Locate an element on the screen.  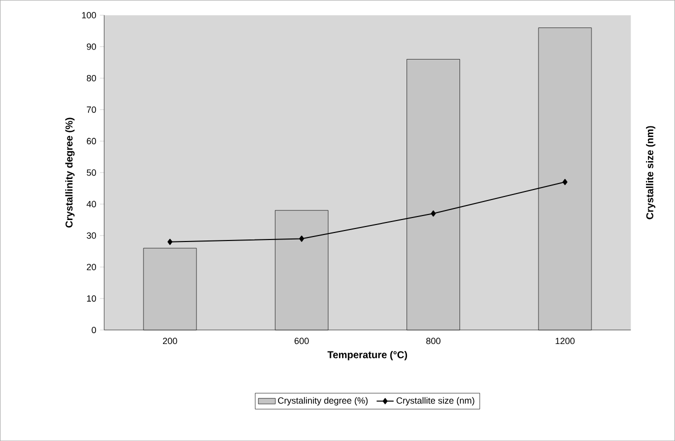
x-tick-label: 800 is located at coordinates (433, 341).